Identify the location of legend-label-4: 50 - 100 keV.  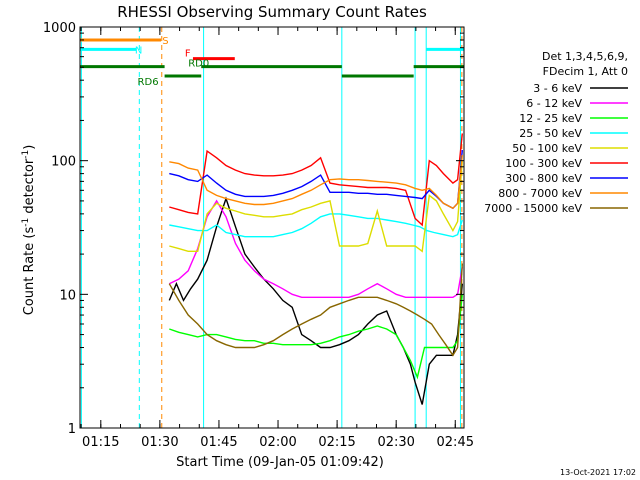
(547, 148).